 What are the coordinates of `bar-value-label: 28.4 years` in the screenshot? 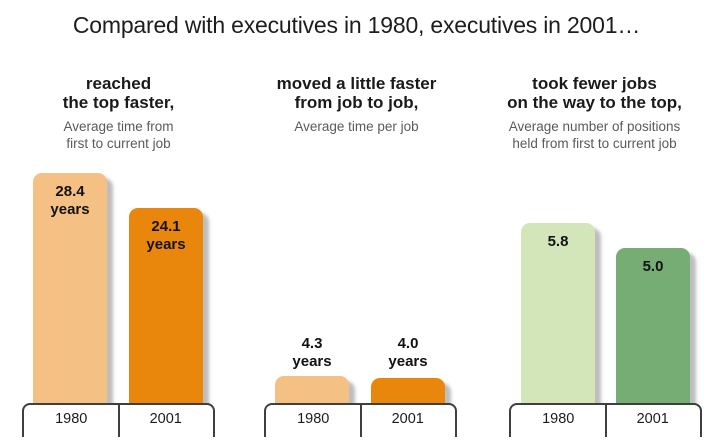 It's located at (70, 200).